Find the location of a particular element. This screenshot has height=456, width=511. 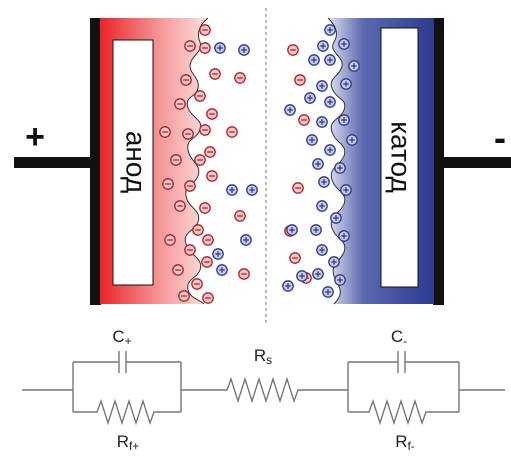

cathode-terminal-wire is located at coordinates (476, 162).